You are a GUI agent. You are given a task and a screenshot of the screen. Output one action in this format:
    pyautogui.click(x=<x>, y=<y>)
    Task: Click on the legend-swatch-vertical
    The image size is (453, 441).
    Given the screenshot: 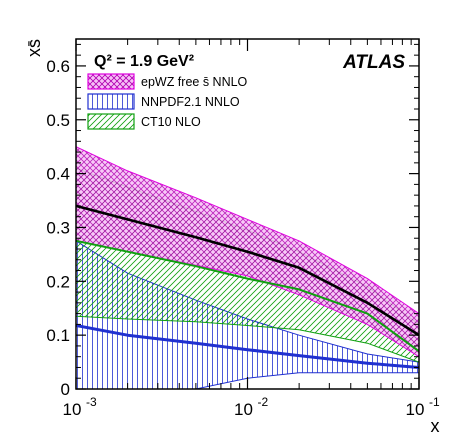 What is the action you would take?
    pyautogui.click(x=111, y=101)
    